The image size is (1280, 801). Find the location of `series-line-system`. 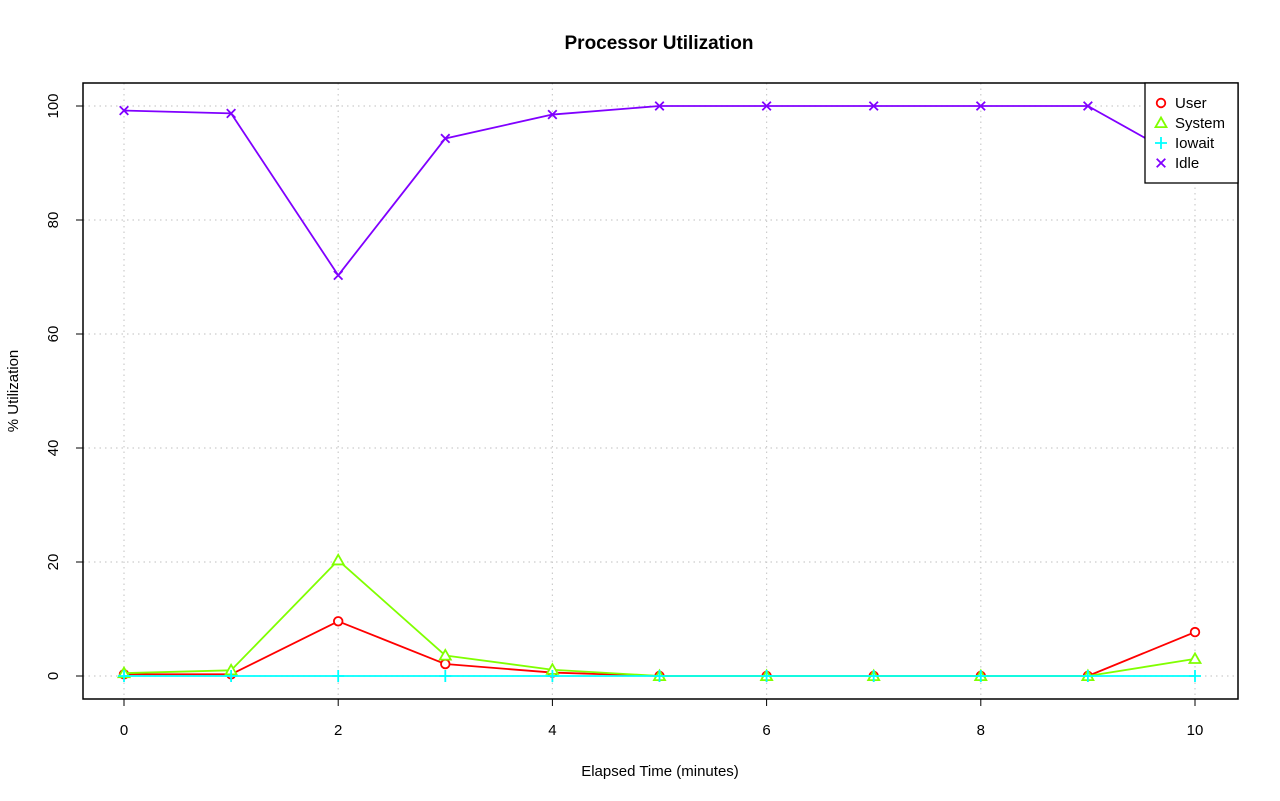

series-line-system is located at coordinates (659, 618).